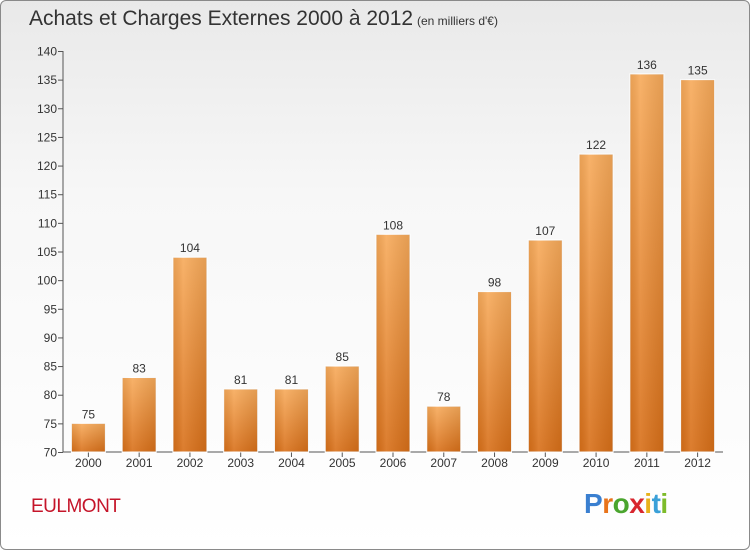 The width and height of the screenshot is (750, 550). Describe the element at coordinates (343, 357) in the screenshot. I see `bar-value-label: 85` at that location.